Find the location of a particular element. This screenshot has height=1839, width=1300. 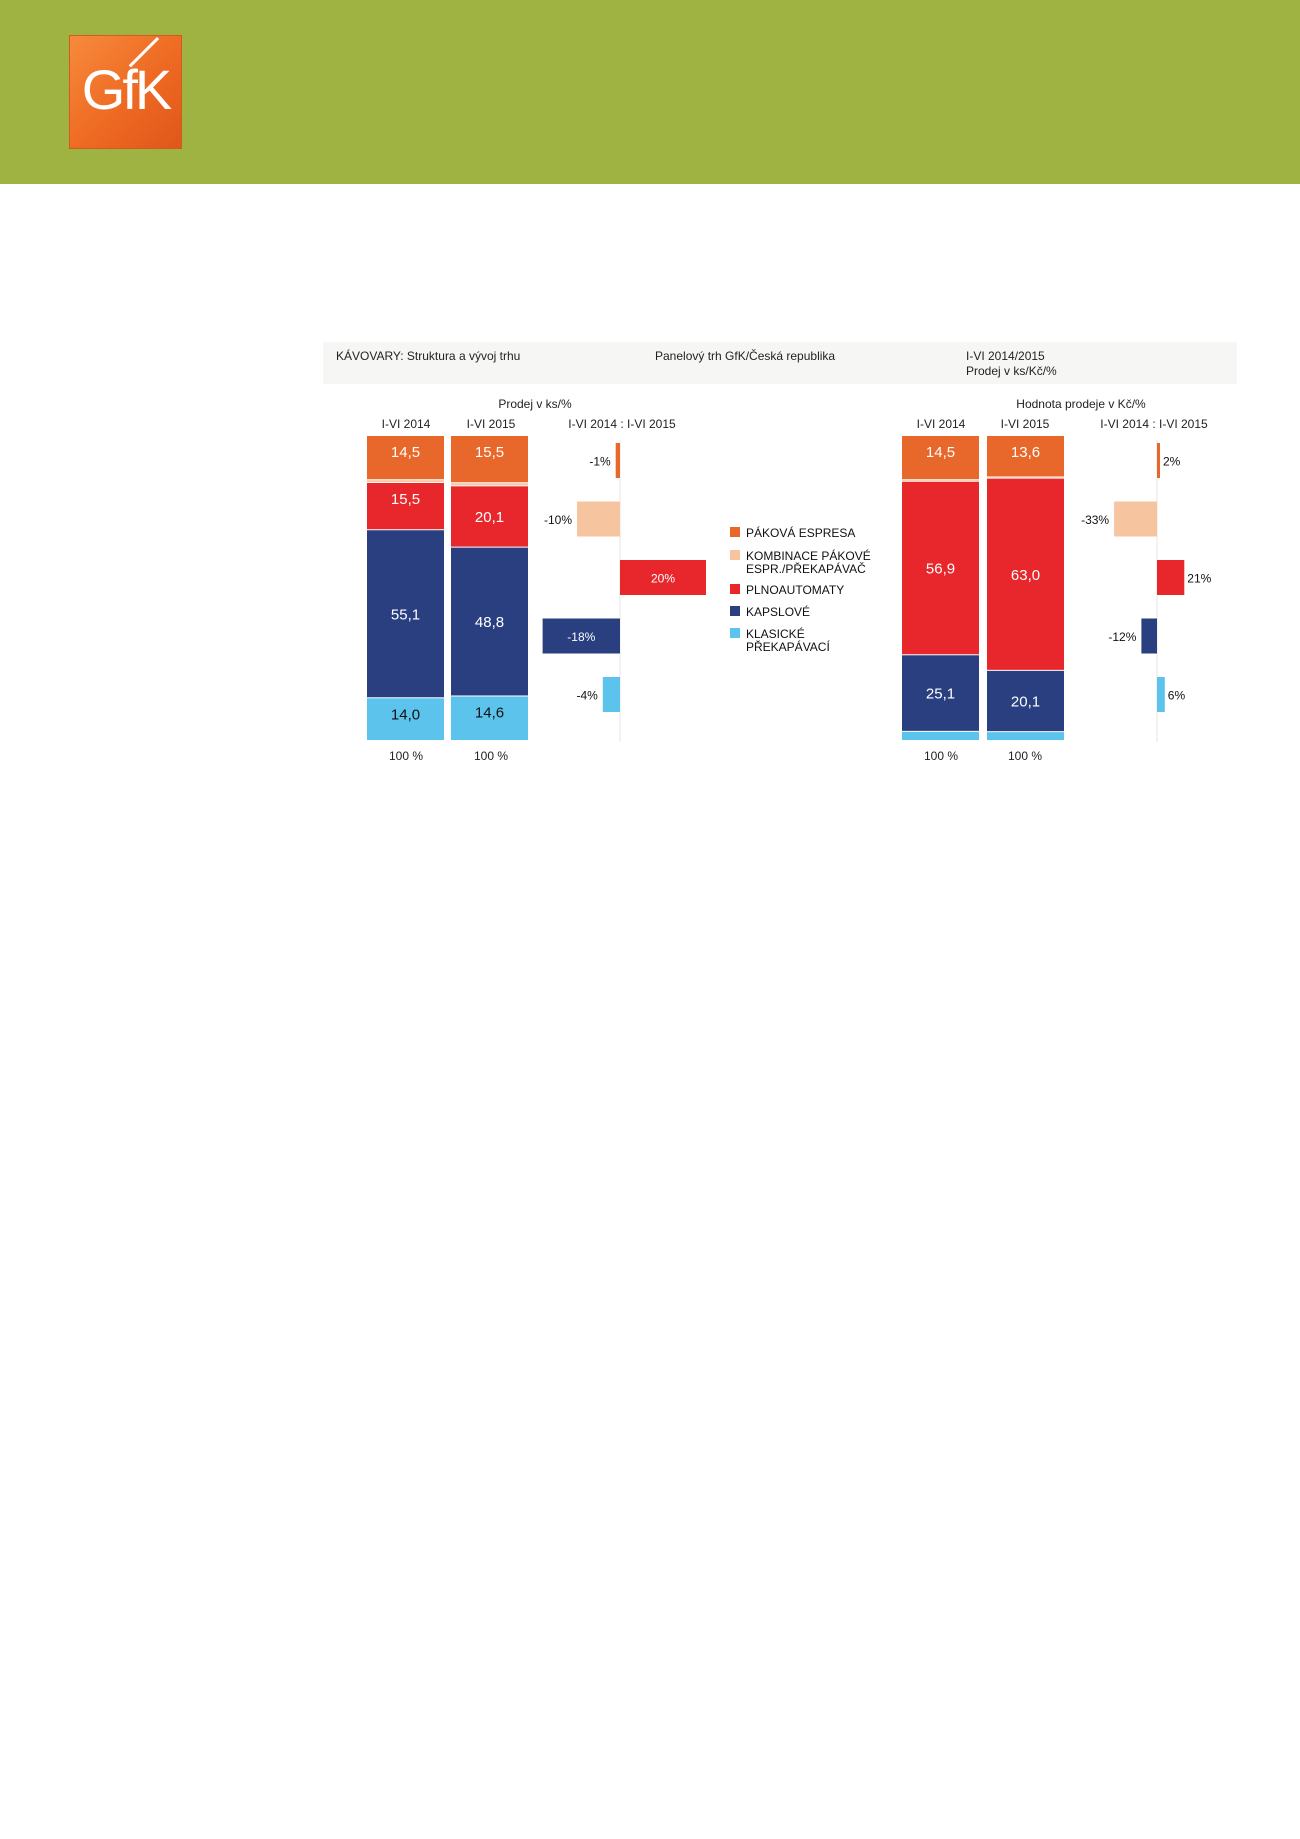

chart-header-middle: Panelový trh GfK/Česká republika is located at coordinates (745, 355).